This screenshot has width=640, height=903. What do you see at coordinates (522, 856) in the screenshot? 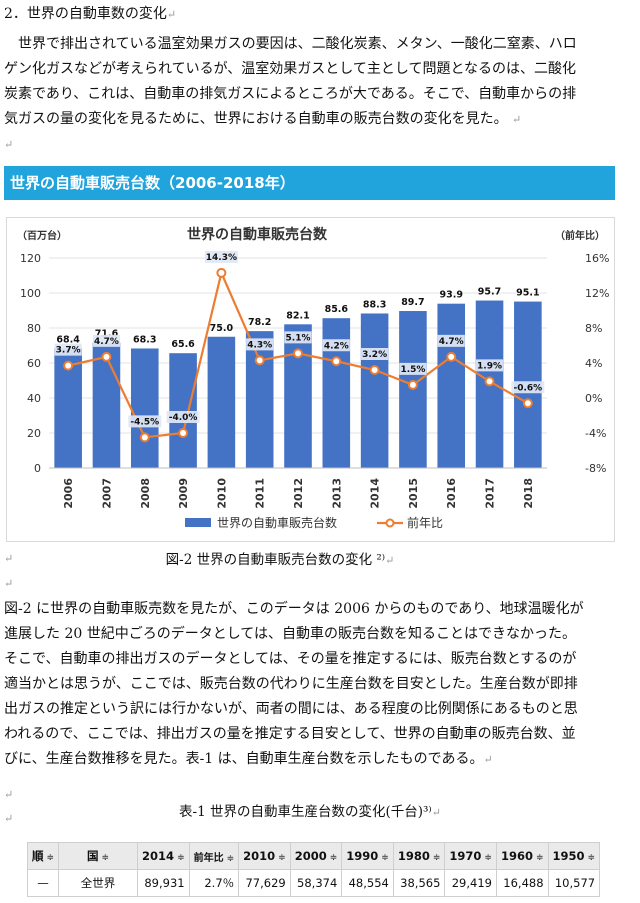
I see `col-header-1960: 1960 ≑` at bounding box center [522, 856].